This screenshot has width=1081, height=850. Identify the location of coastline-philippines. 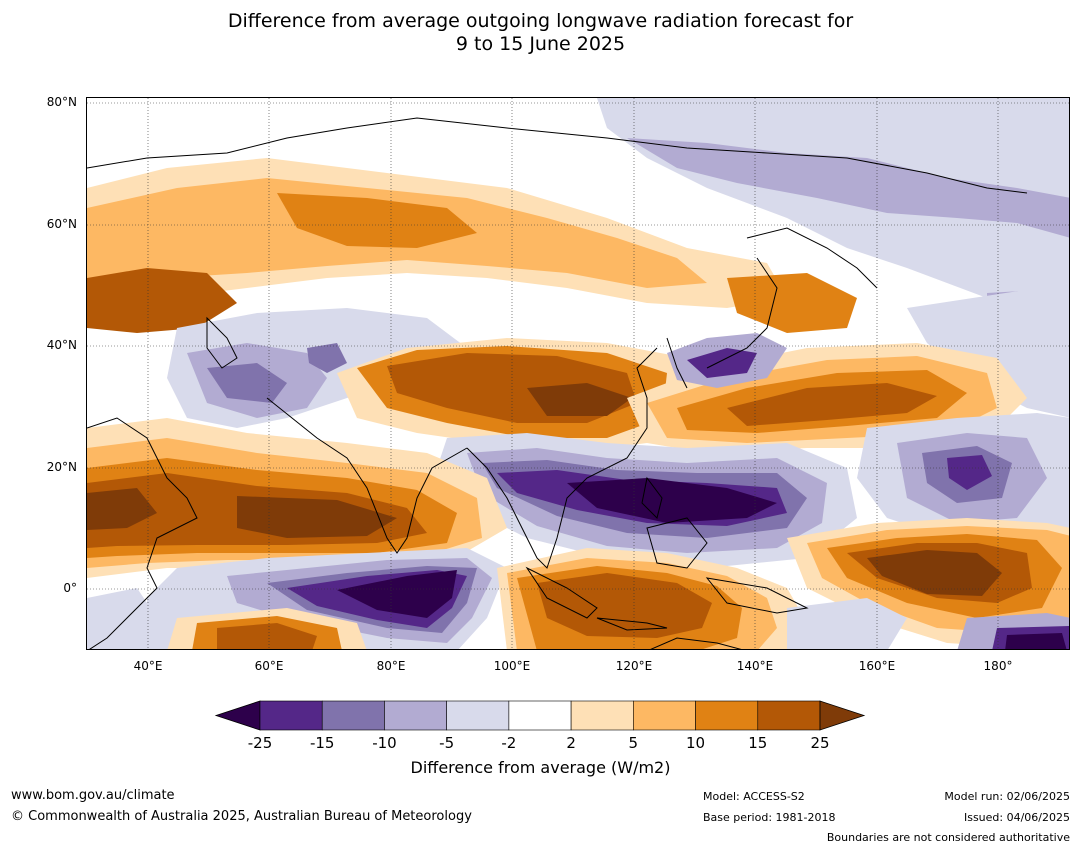
(652, 497).